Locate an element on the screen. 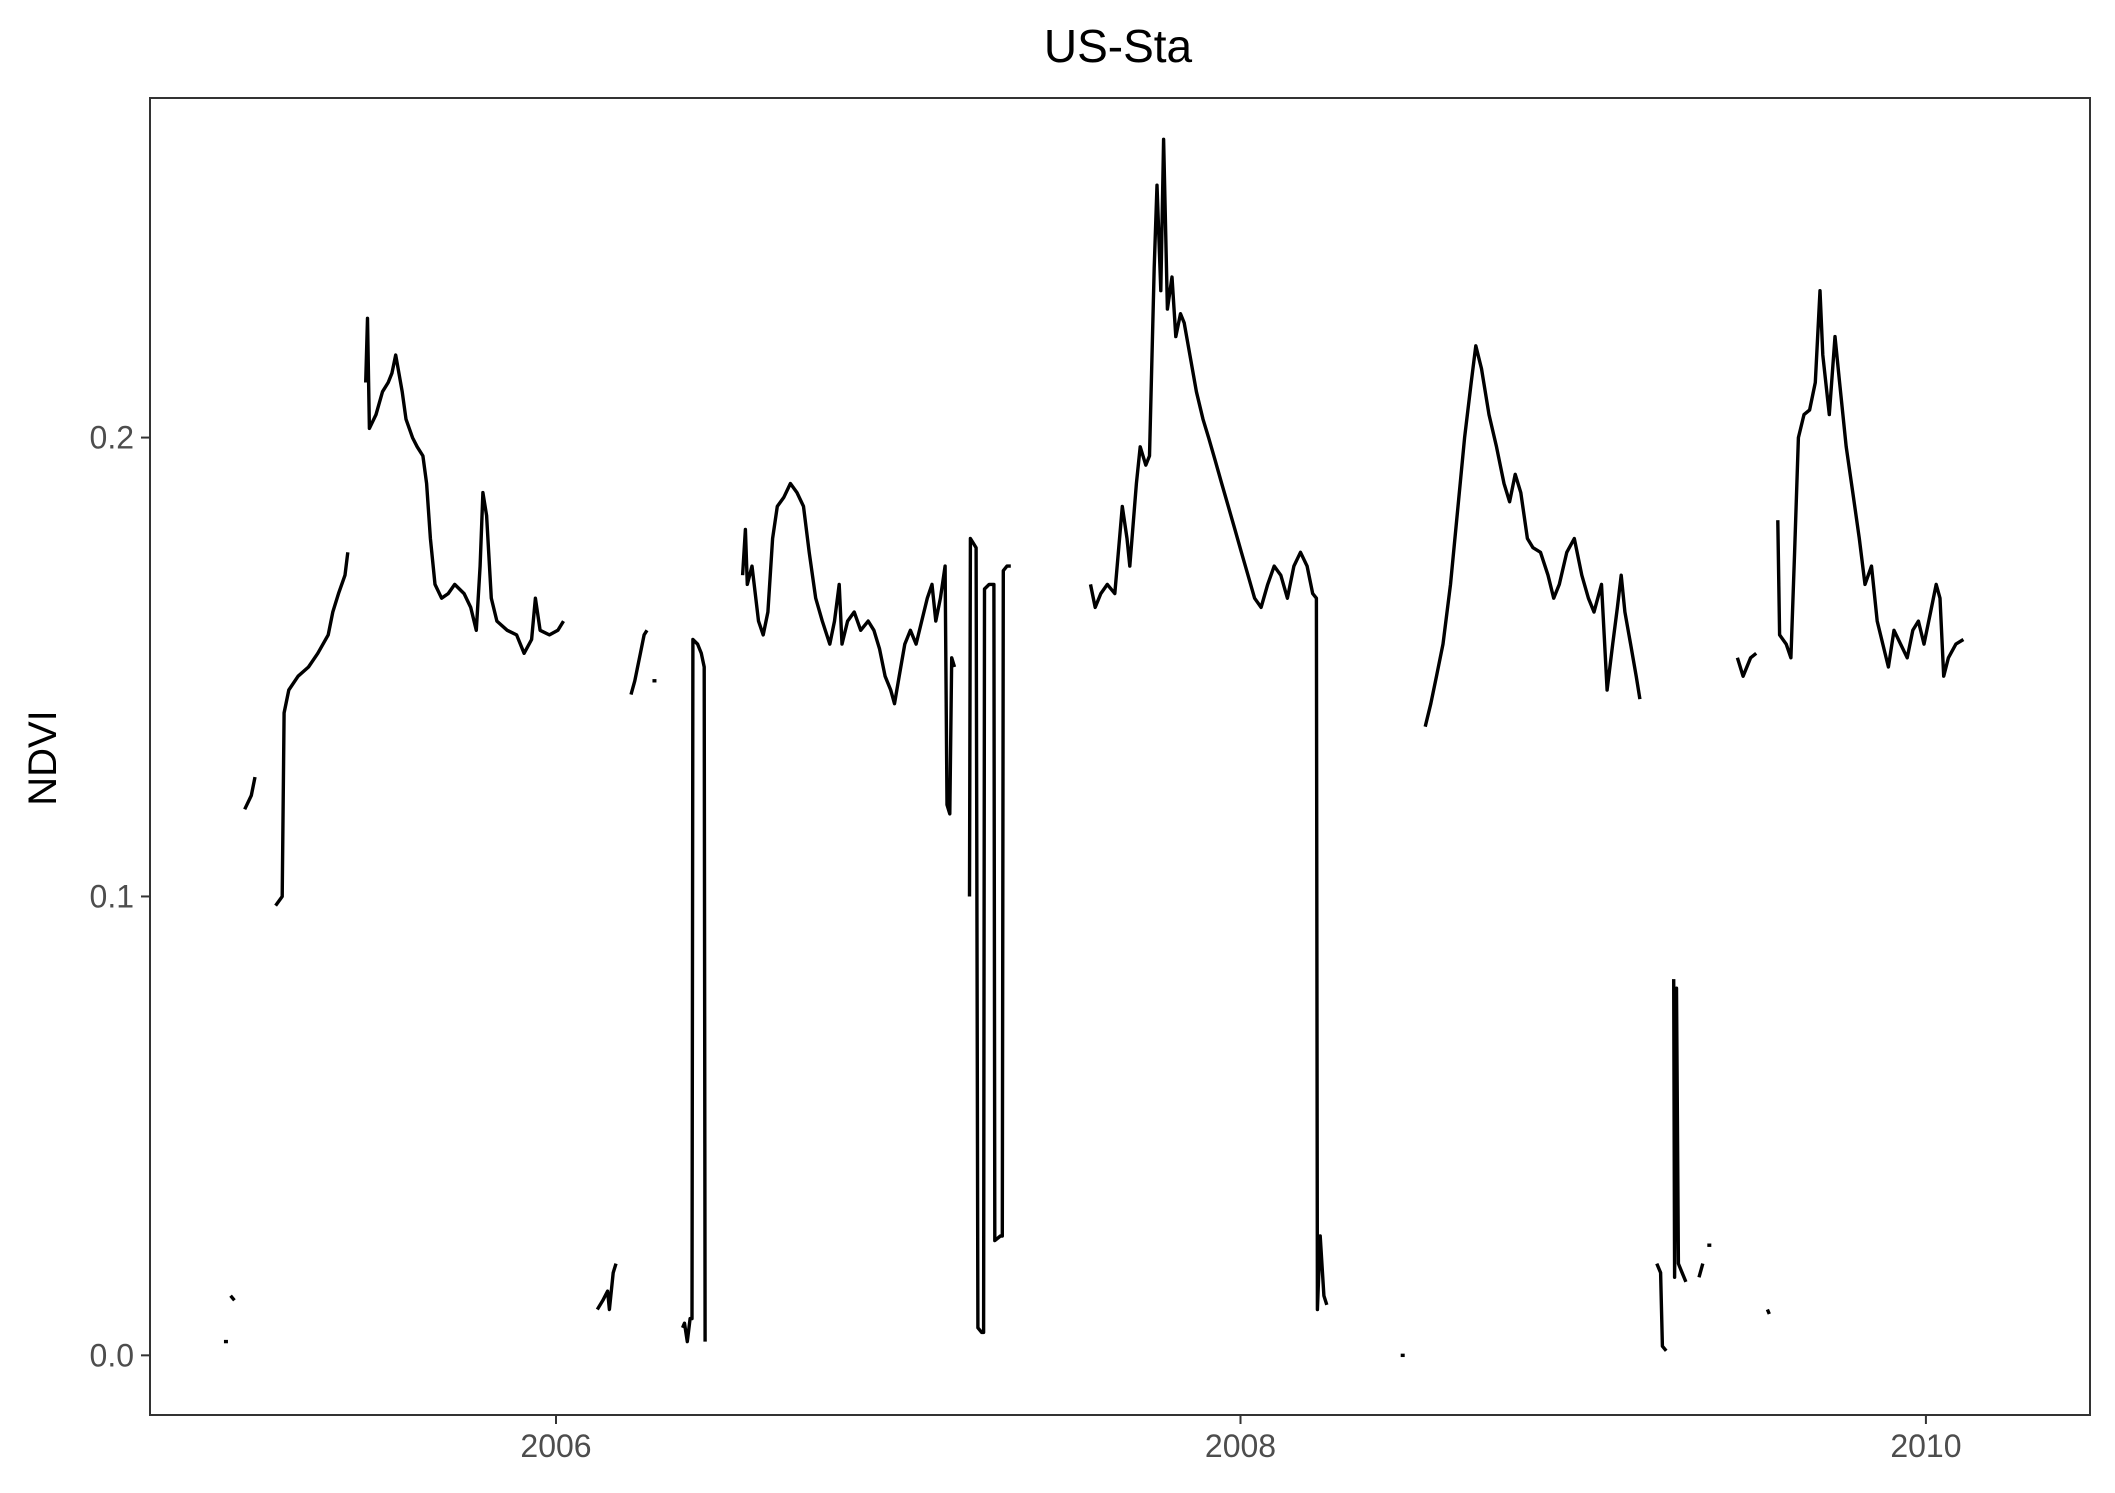  y-axis: 0.0 0.1 0.2 is located at coordinates (120, 896).